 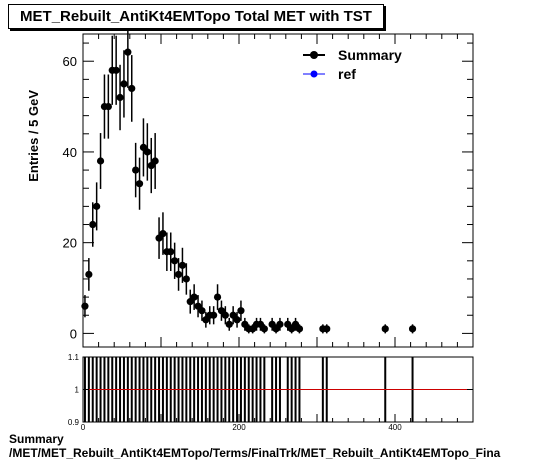 What do you see at coordinates (314, 74) in the screenshot?
I see `legend-ref-marker` at bounding box center [314, 74].